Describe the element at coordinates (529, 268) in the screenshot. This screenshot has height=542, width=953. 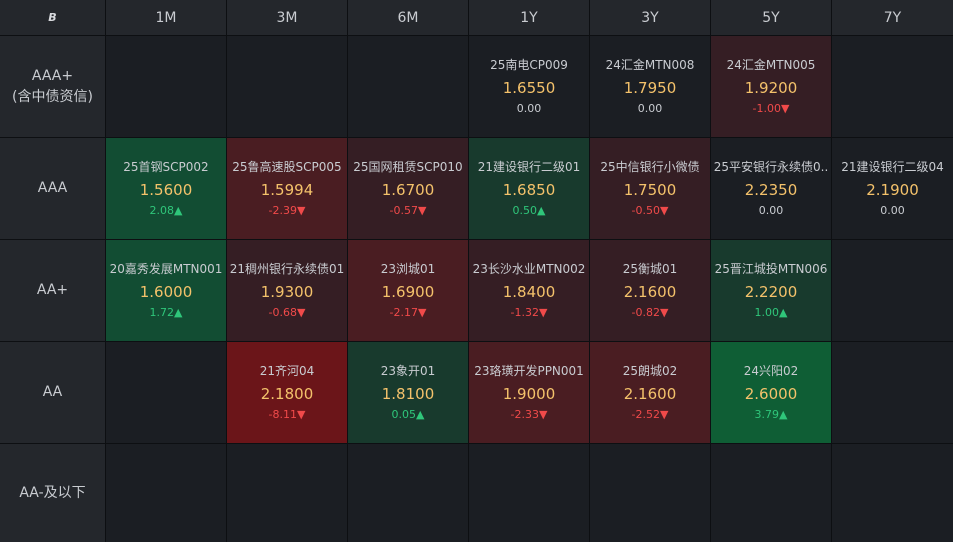
I see `bond-name: 23长沙水业MTN002` at that location.